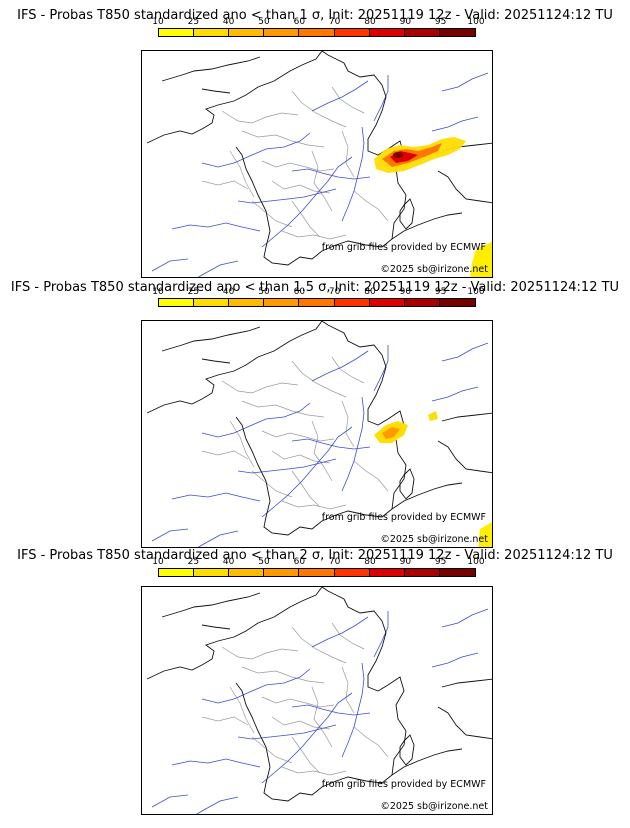  I want to click on colorbar-labels: 10 25 40 50 60 70 80 90 95 100, so click(318, 22).